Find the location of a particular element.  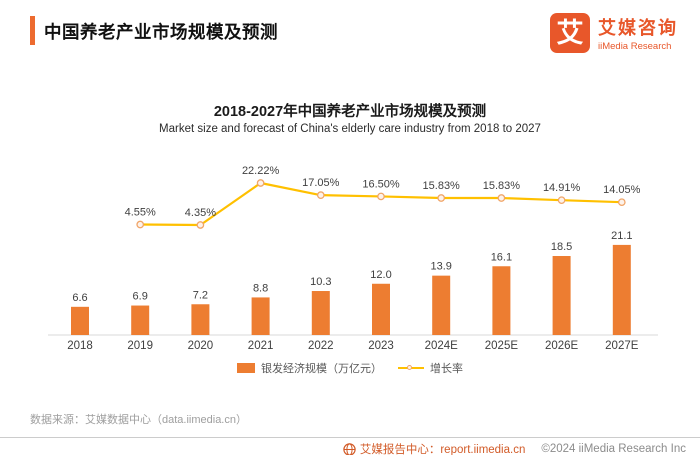

bar-value-label: 6.6 is located at coordinates (79, 298).